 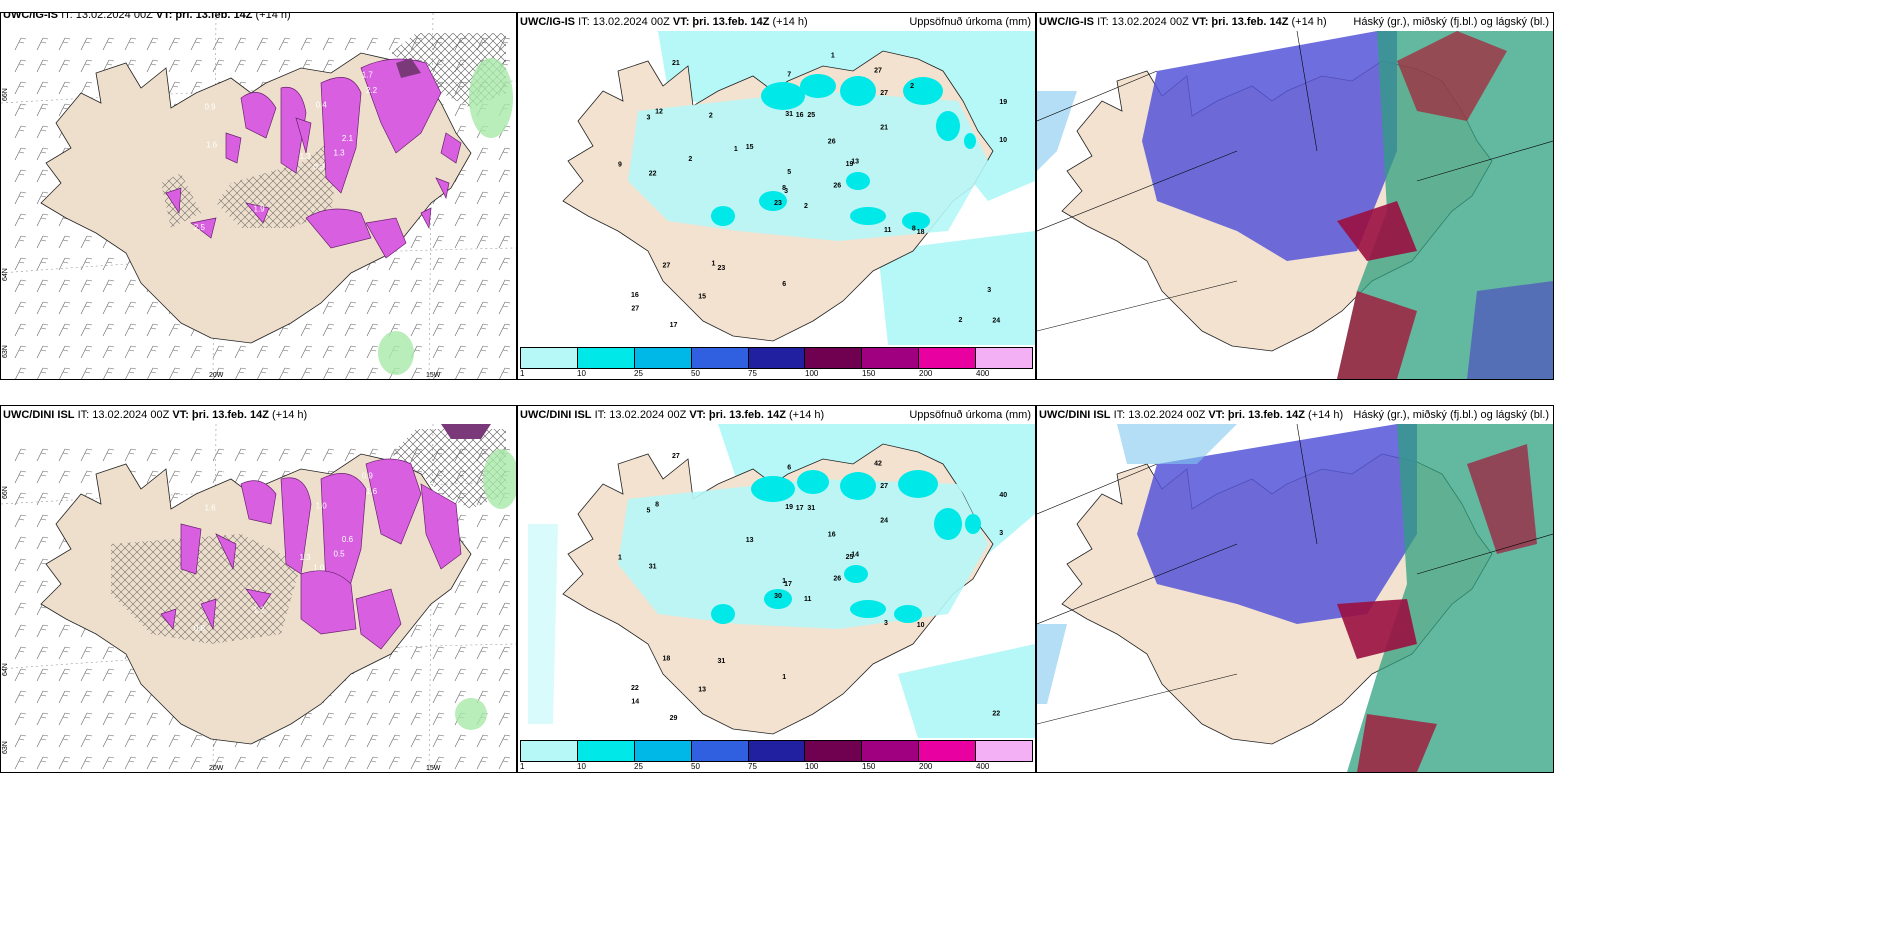 I want to click on value-label: 40, so click(x=1003, y=495).